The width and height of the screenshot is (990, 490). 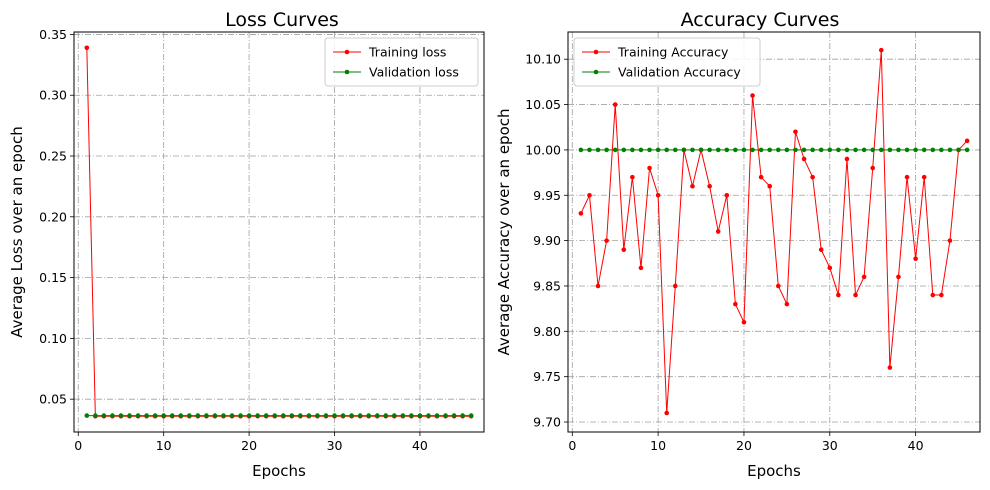 What do you see at coordinates (249, 445) in the screenshot?
I see `loss-chart-xtick-label: 20` at bounding box center [249, 445].